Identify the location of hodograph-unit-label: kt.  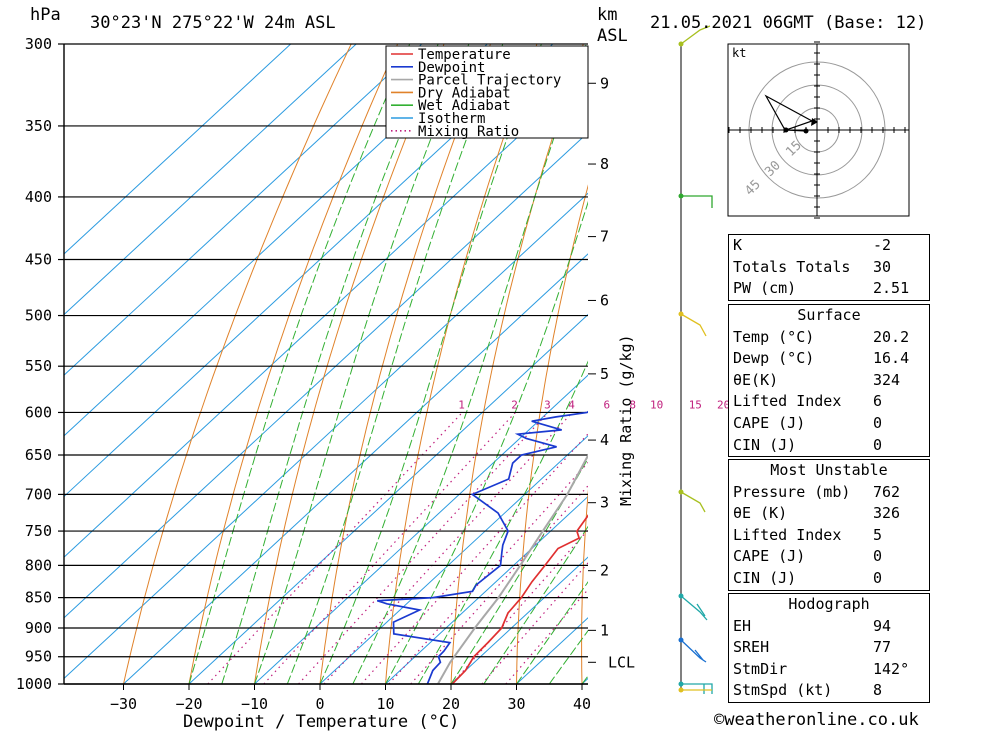
(739, 53).